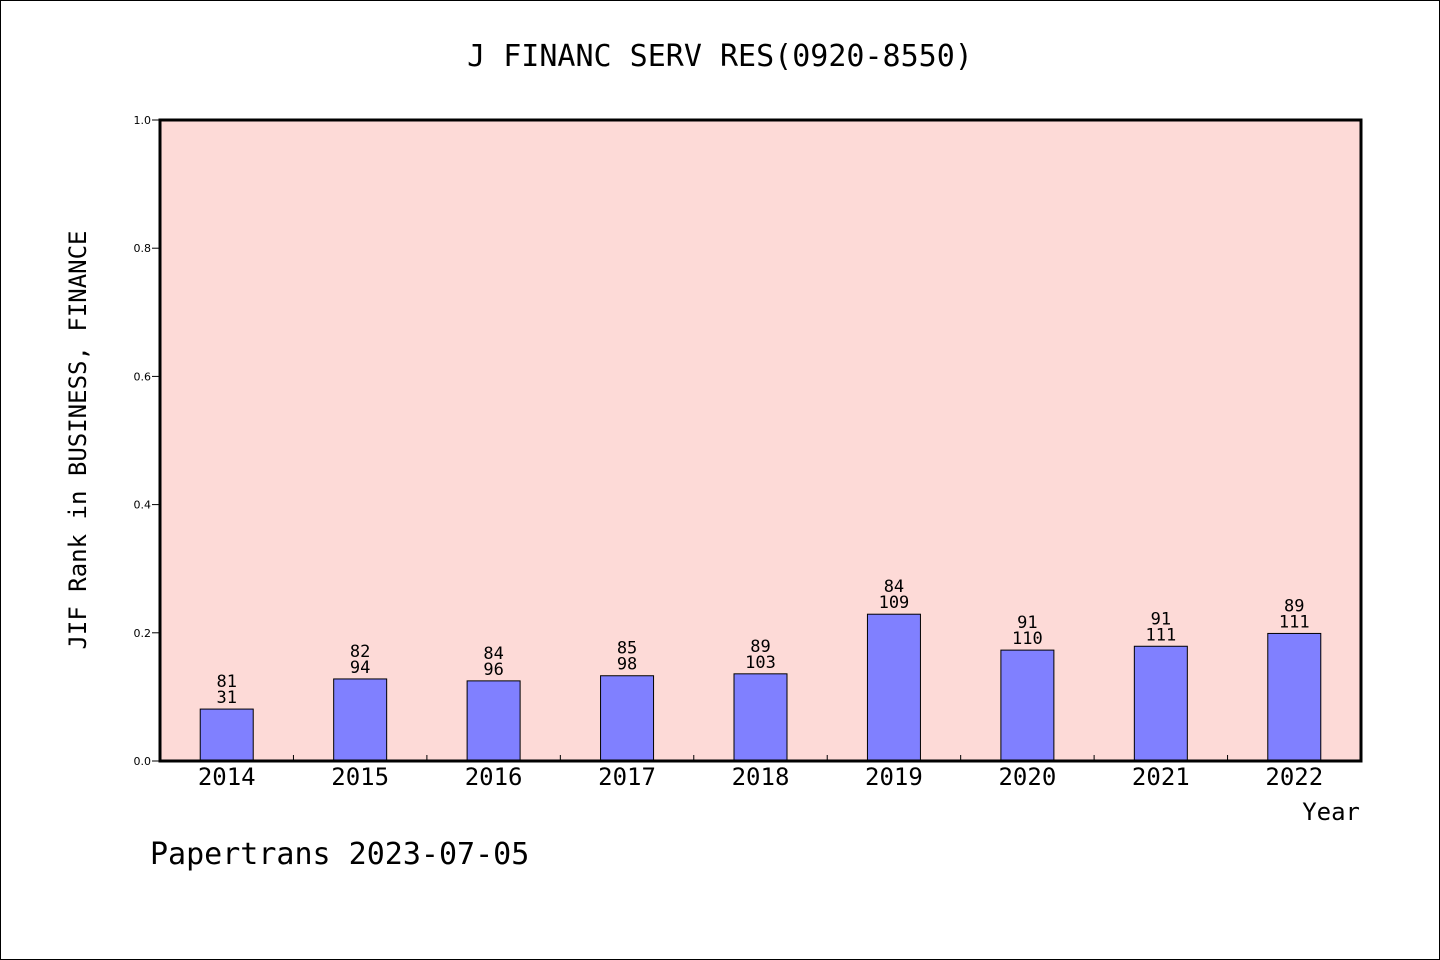  What do you see at coordinates (339, 854) in the screenshot?
I see `footer-text: Papertrans 2023-07-05` at bounding box center [339, 854].